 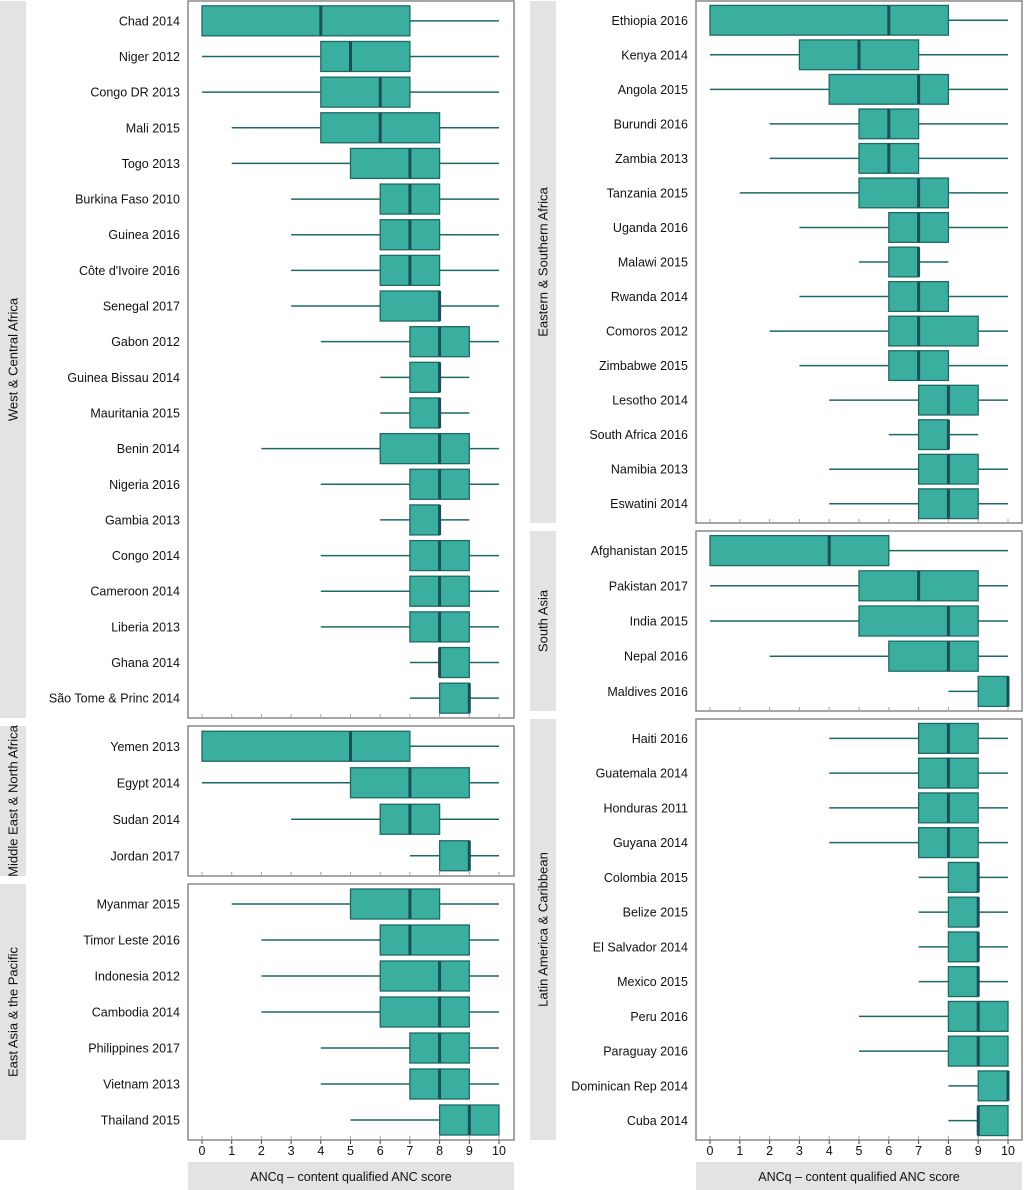 What do you see at coordinates (310, 163) in the screenshot?
I see `box-row: Togo 2013` at bounding box center [310, 163].